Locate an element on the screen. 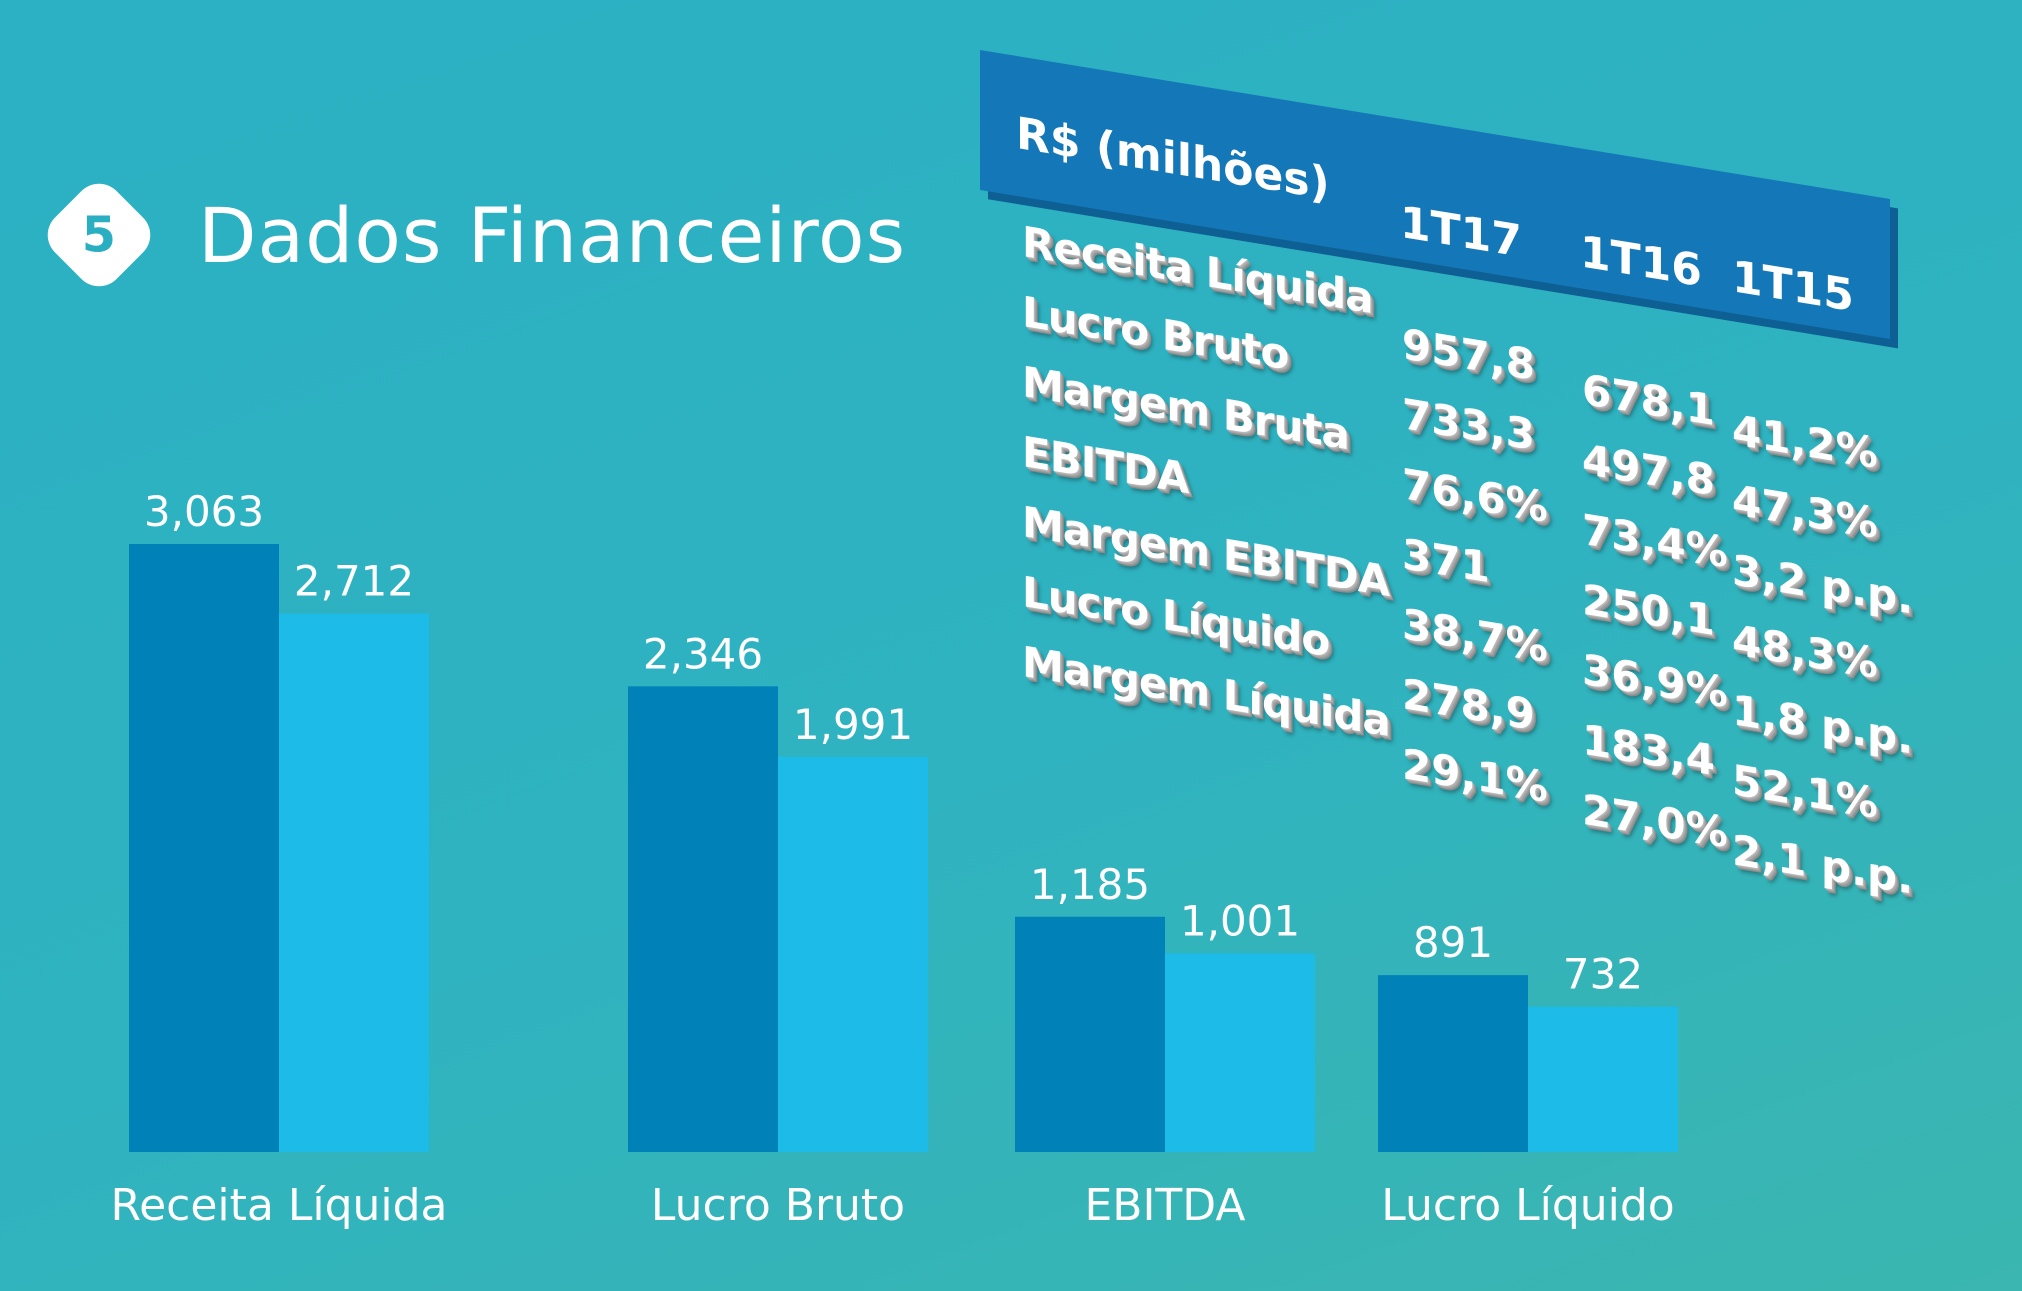  category-label: Lucro Bruto is located at coordinates (778, 1205).